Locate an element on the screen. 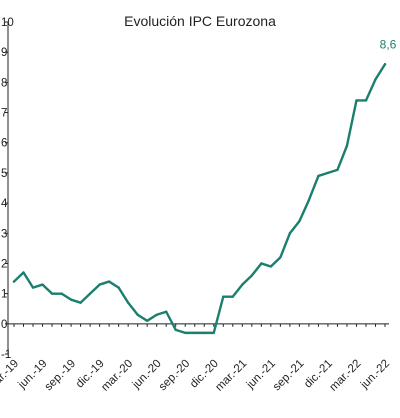 This screenshot has width=400, height=418. chart-title: Evolución IPC Eurozona is located at coordinates (200, 21).